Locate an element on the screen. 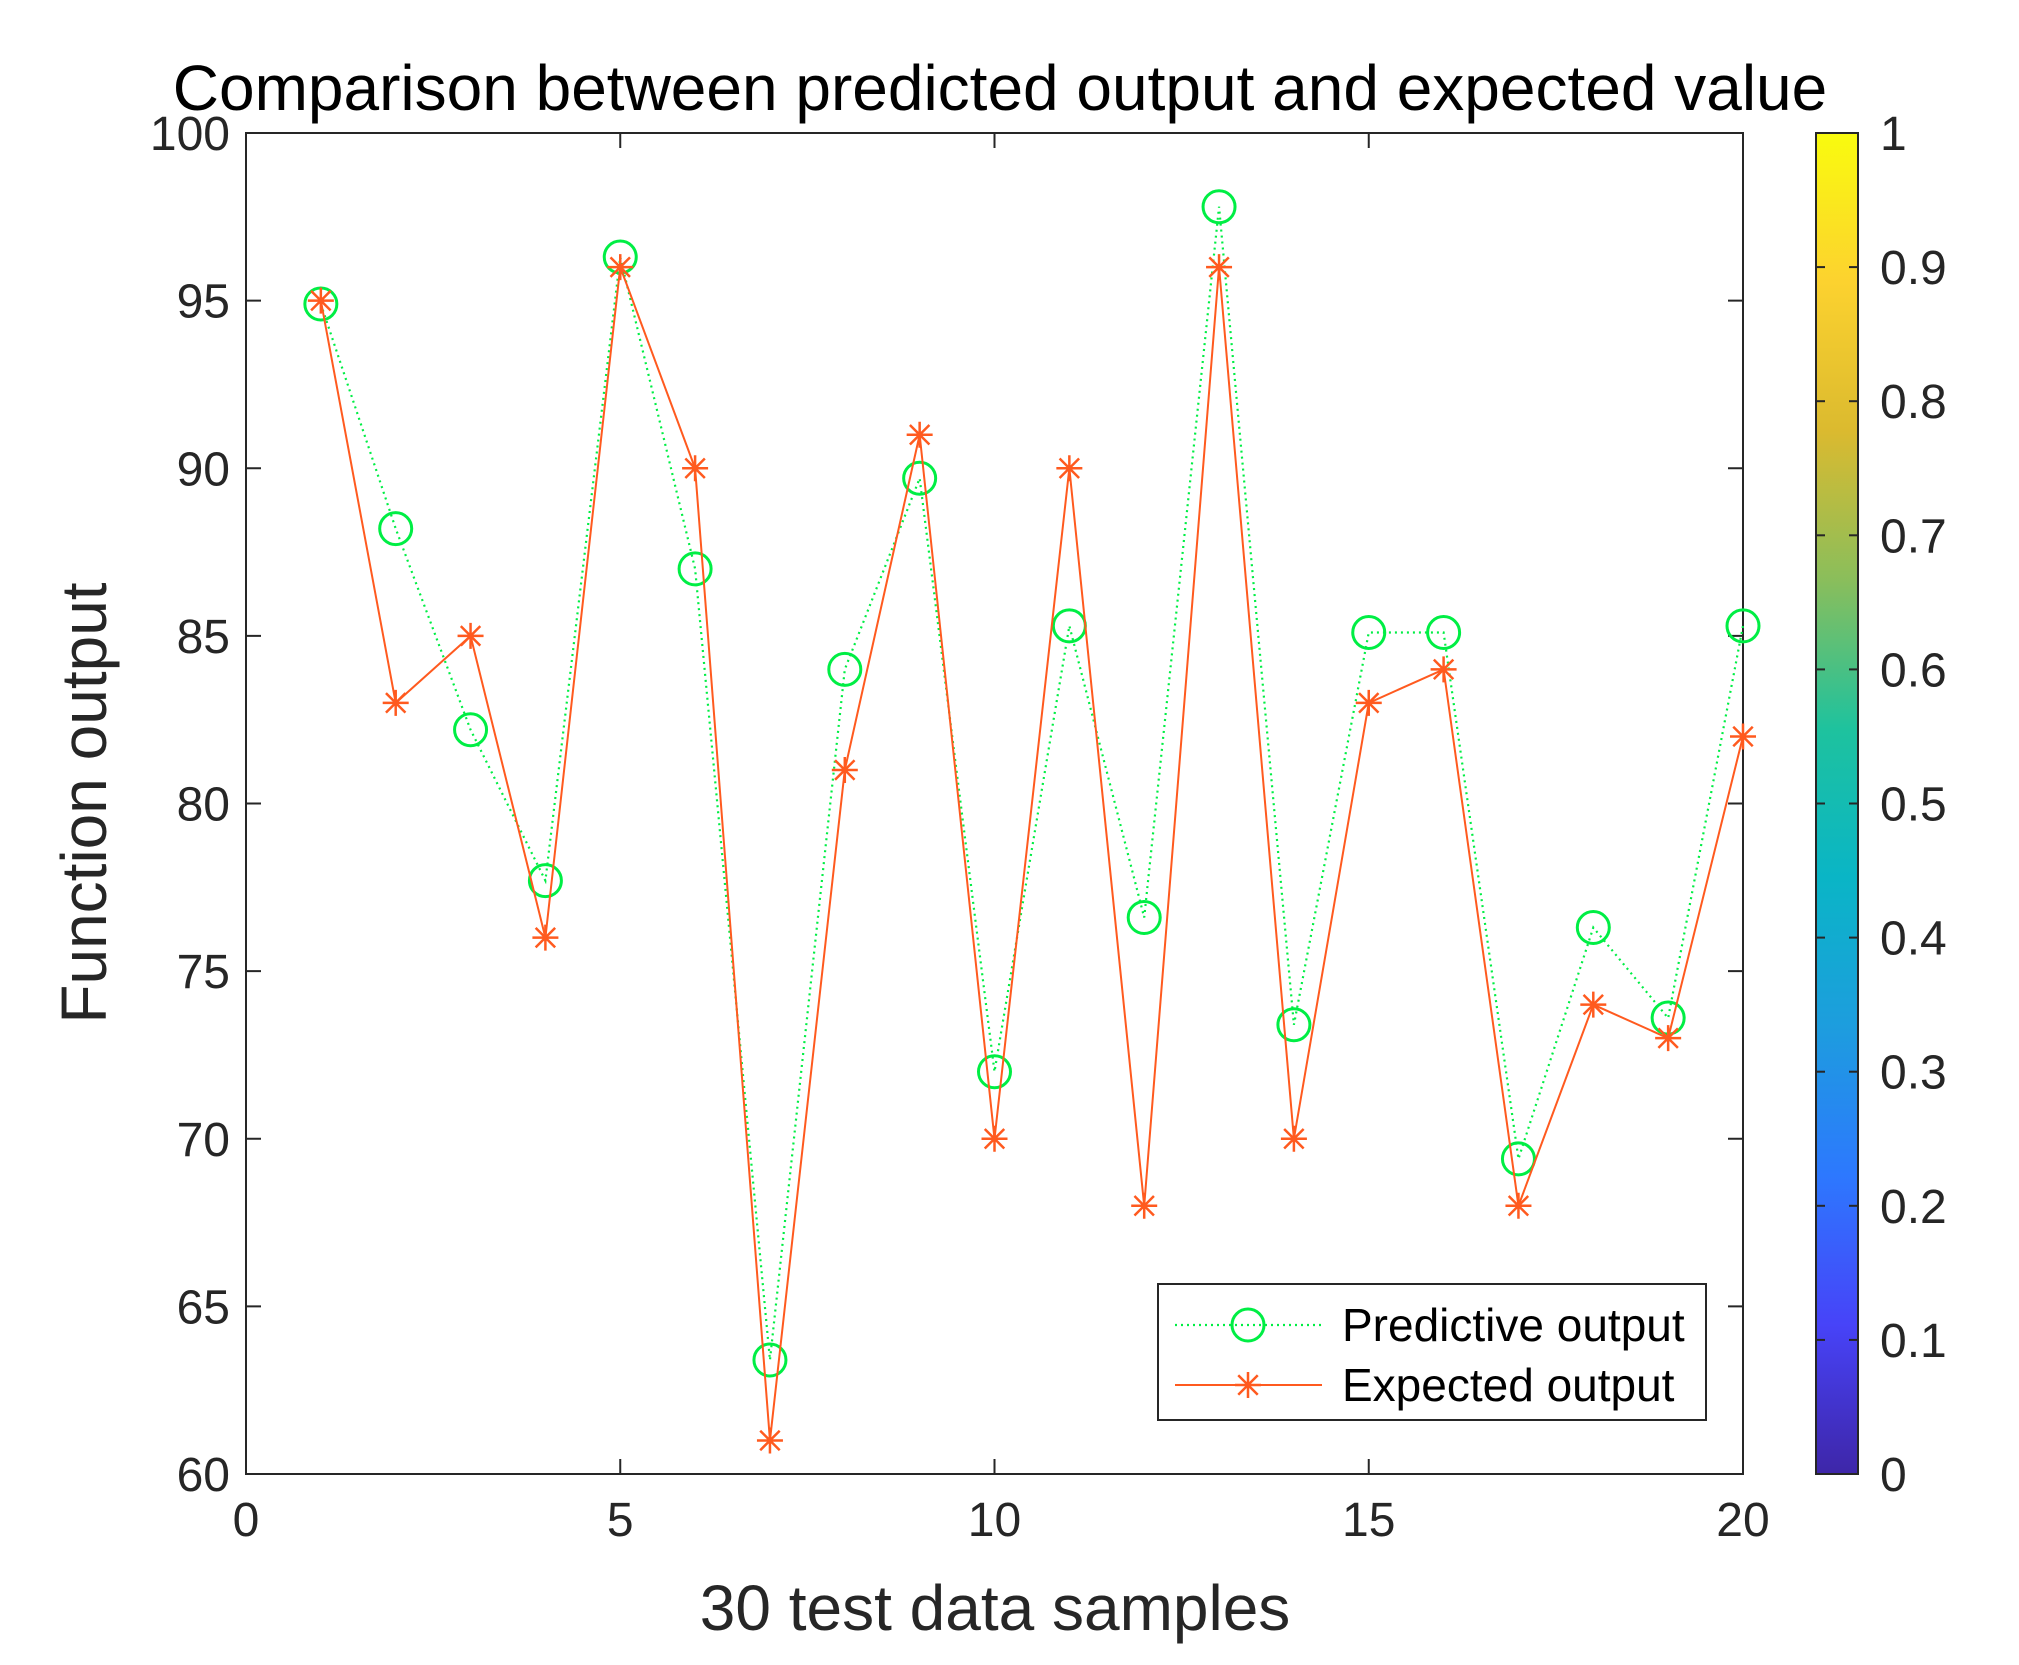  y-tick-label: 90 is located at coordinates (203, 469).